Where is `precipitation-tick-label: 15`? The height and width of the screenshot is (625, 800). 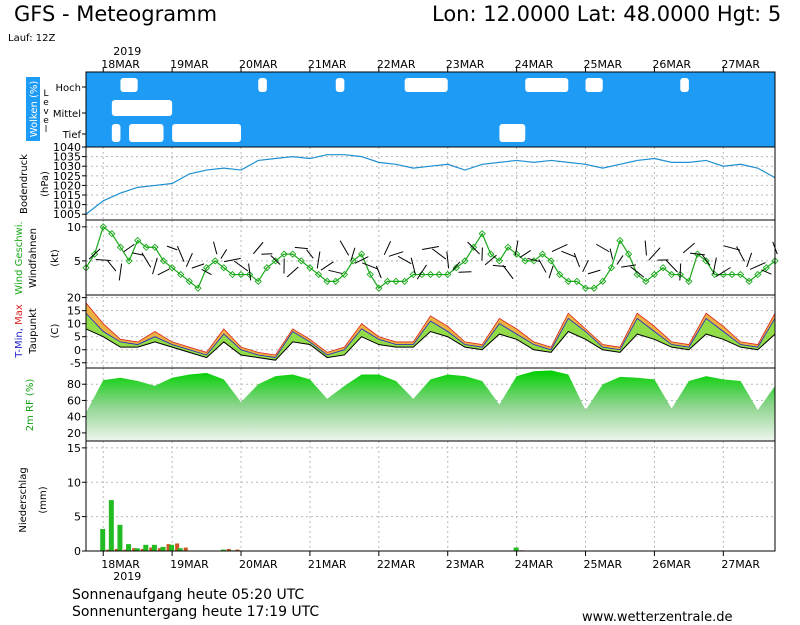 precipitation-tick-label: 15 is located at coordinates (74, 448).